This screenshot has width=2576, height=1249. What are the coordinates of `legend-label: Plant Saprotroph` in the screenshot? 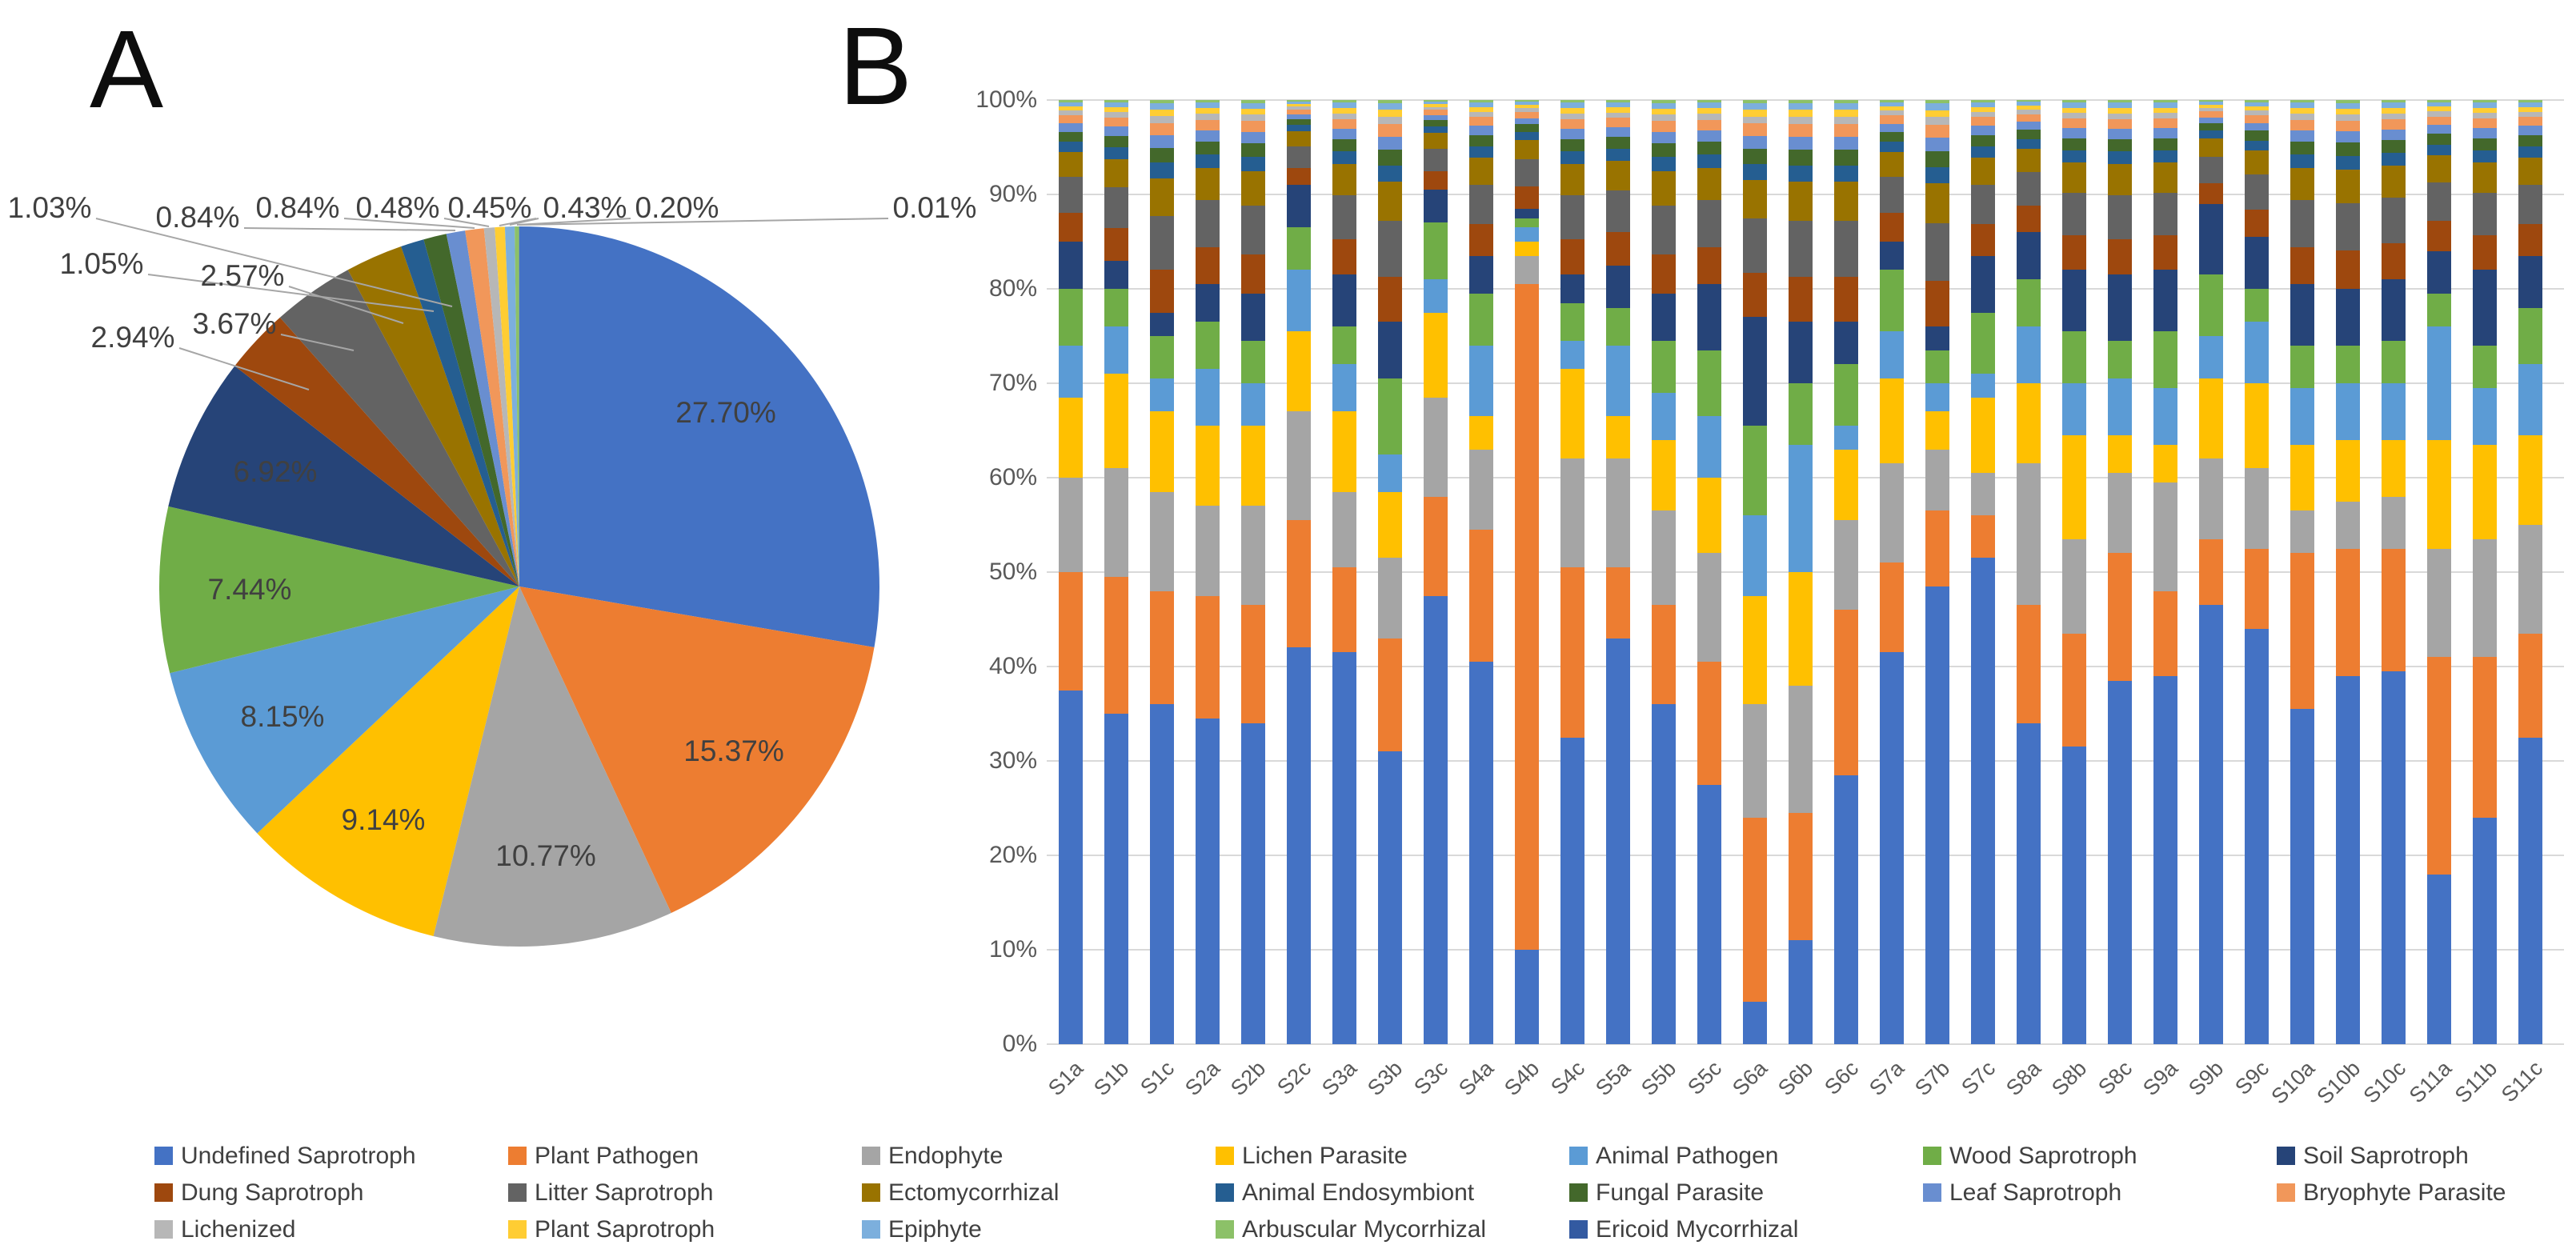 It's located at (625, 1229).